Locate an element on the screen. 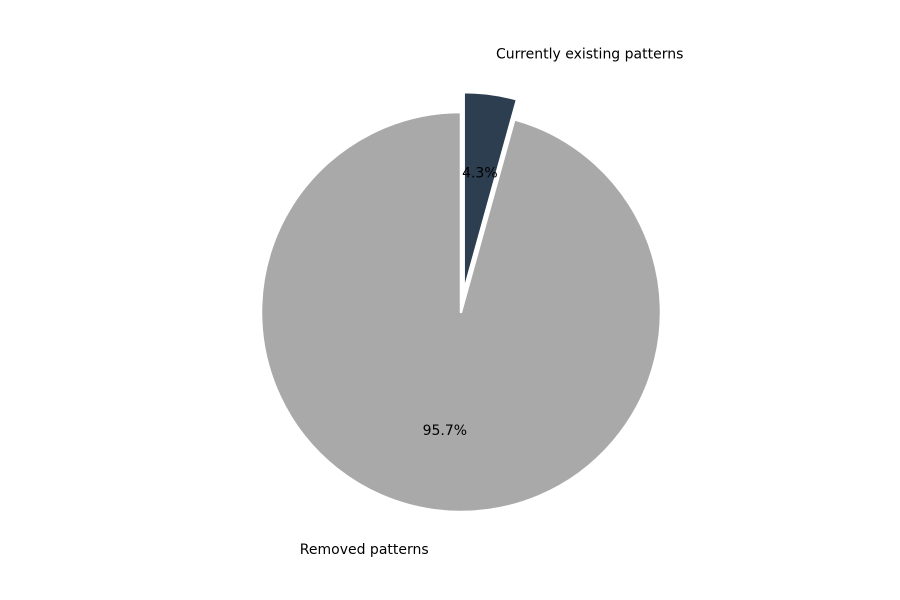 This screenshot has height=600, width=900. pie-category-label-0: Currently existing patterns is located at coordinates (589, 54).